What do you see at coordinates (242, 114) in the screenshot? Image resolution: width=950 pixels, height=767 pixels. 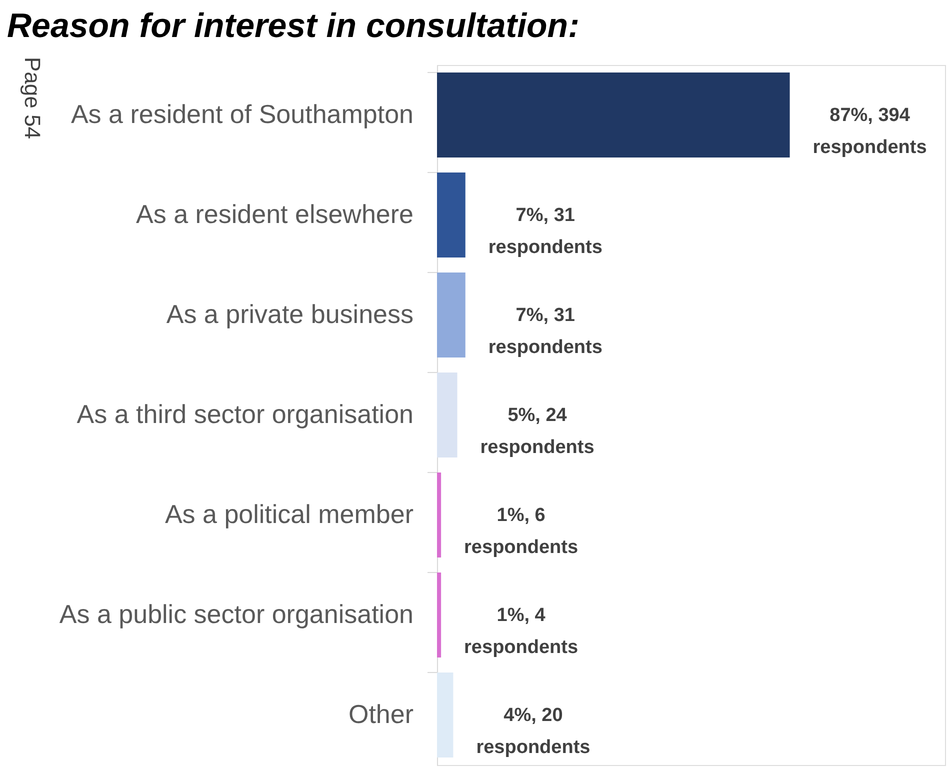 I see `y-tick-label: As a resident of Southampton` at bounding box center [242, 114].